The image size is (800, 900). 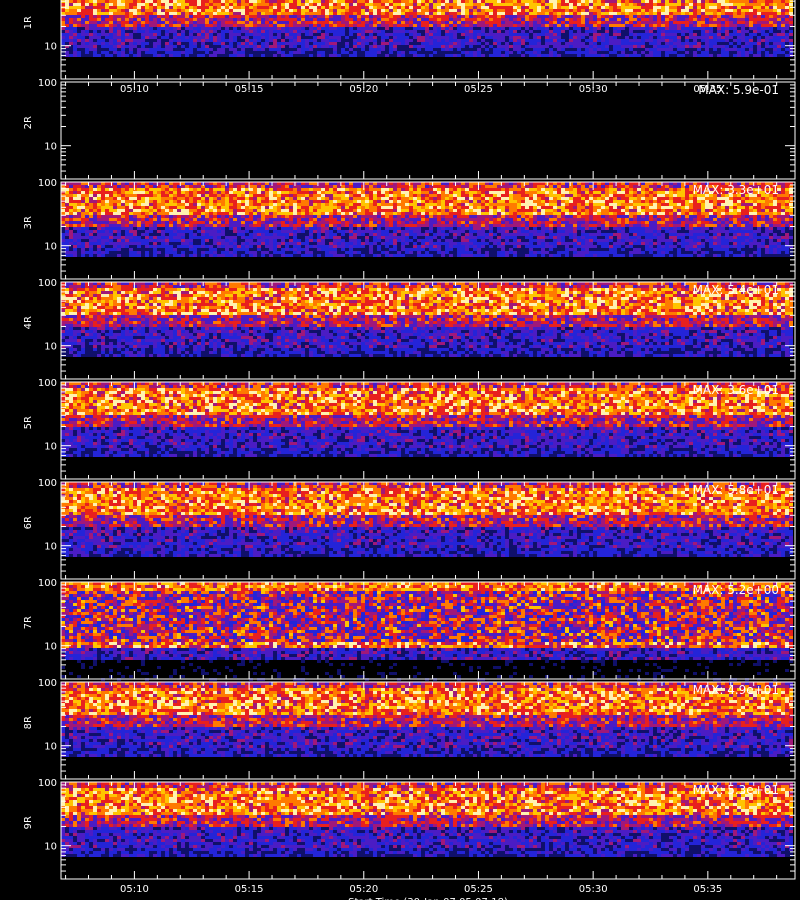 I want to click on x-axis-label: Start Time (30-Jan-07 05:07:18), so click(x=428, y=898).